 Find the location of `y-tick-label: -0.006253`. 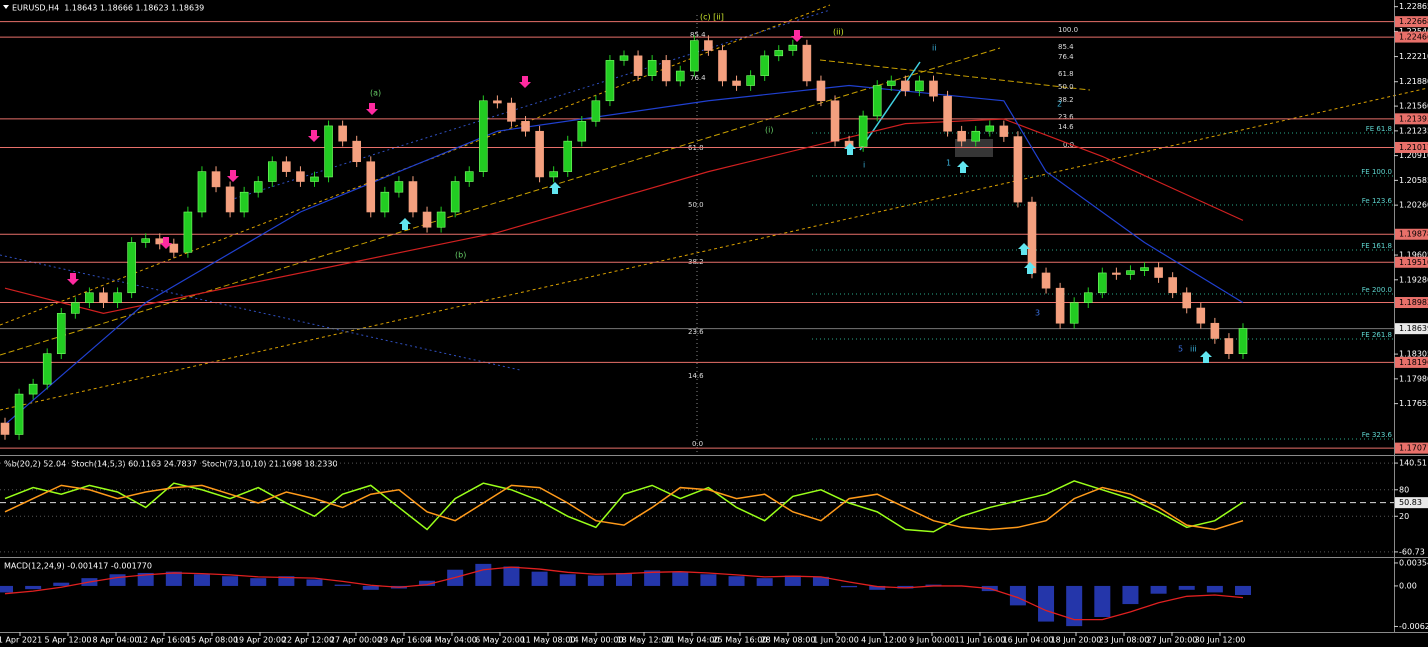

y-tick-label: -0.006253 is located at coordinates (1413, 626).